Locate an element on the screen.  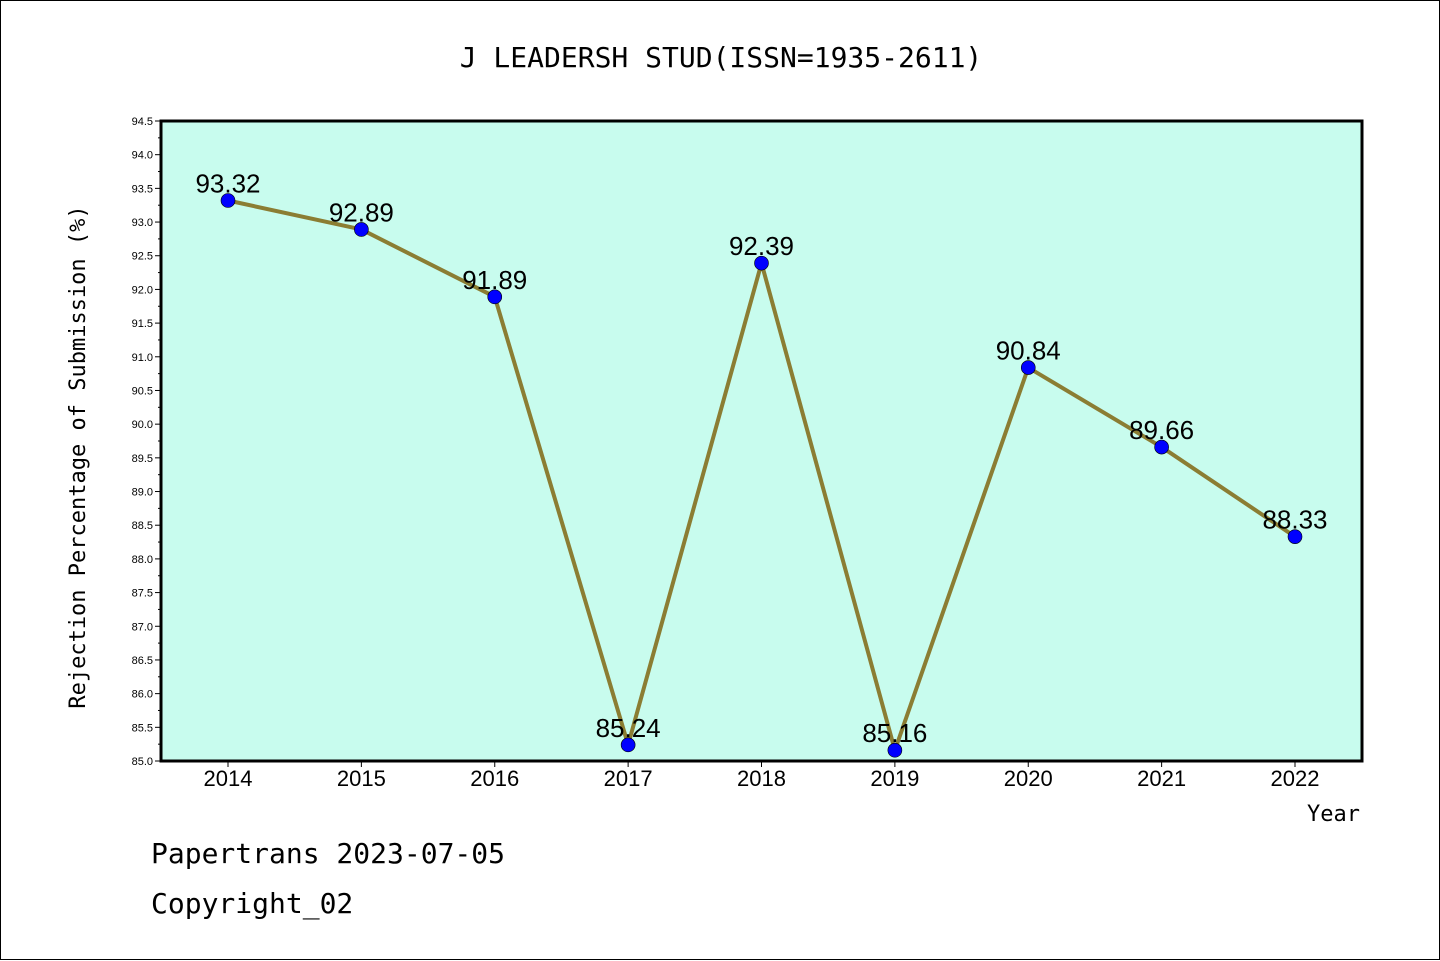
y-tick-label: 87.5 is located at coordinates (142, 594).